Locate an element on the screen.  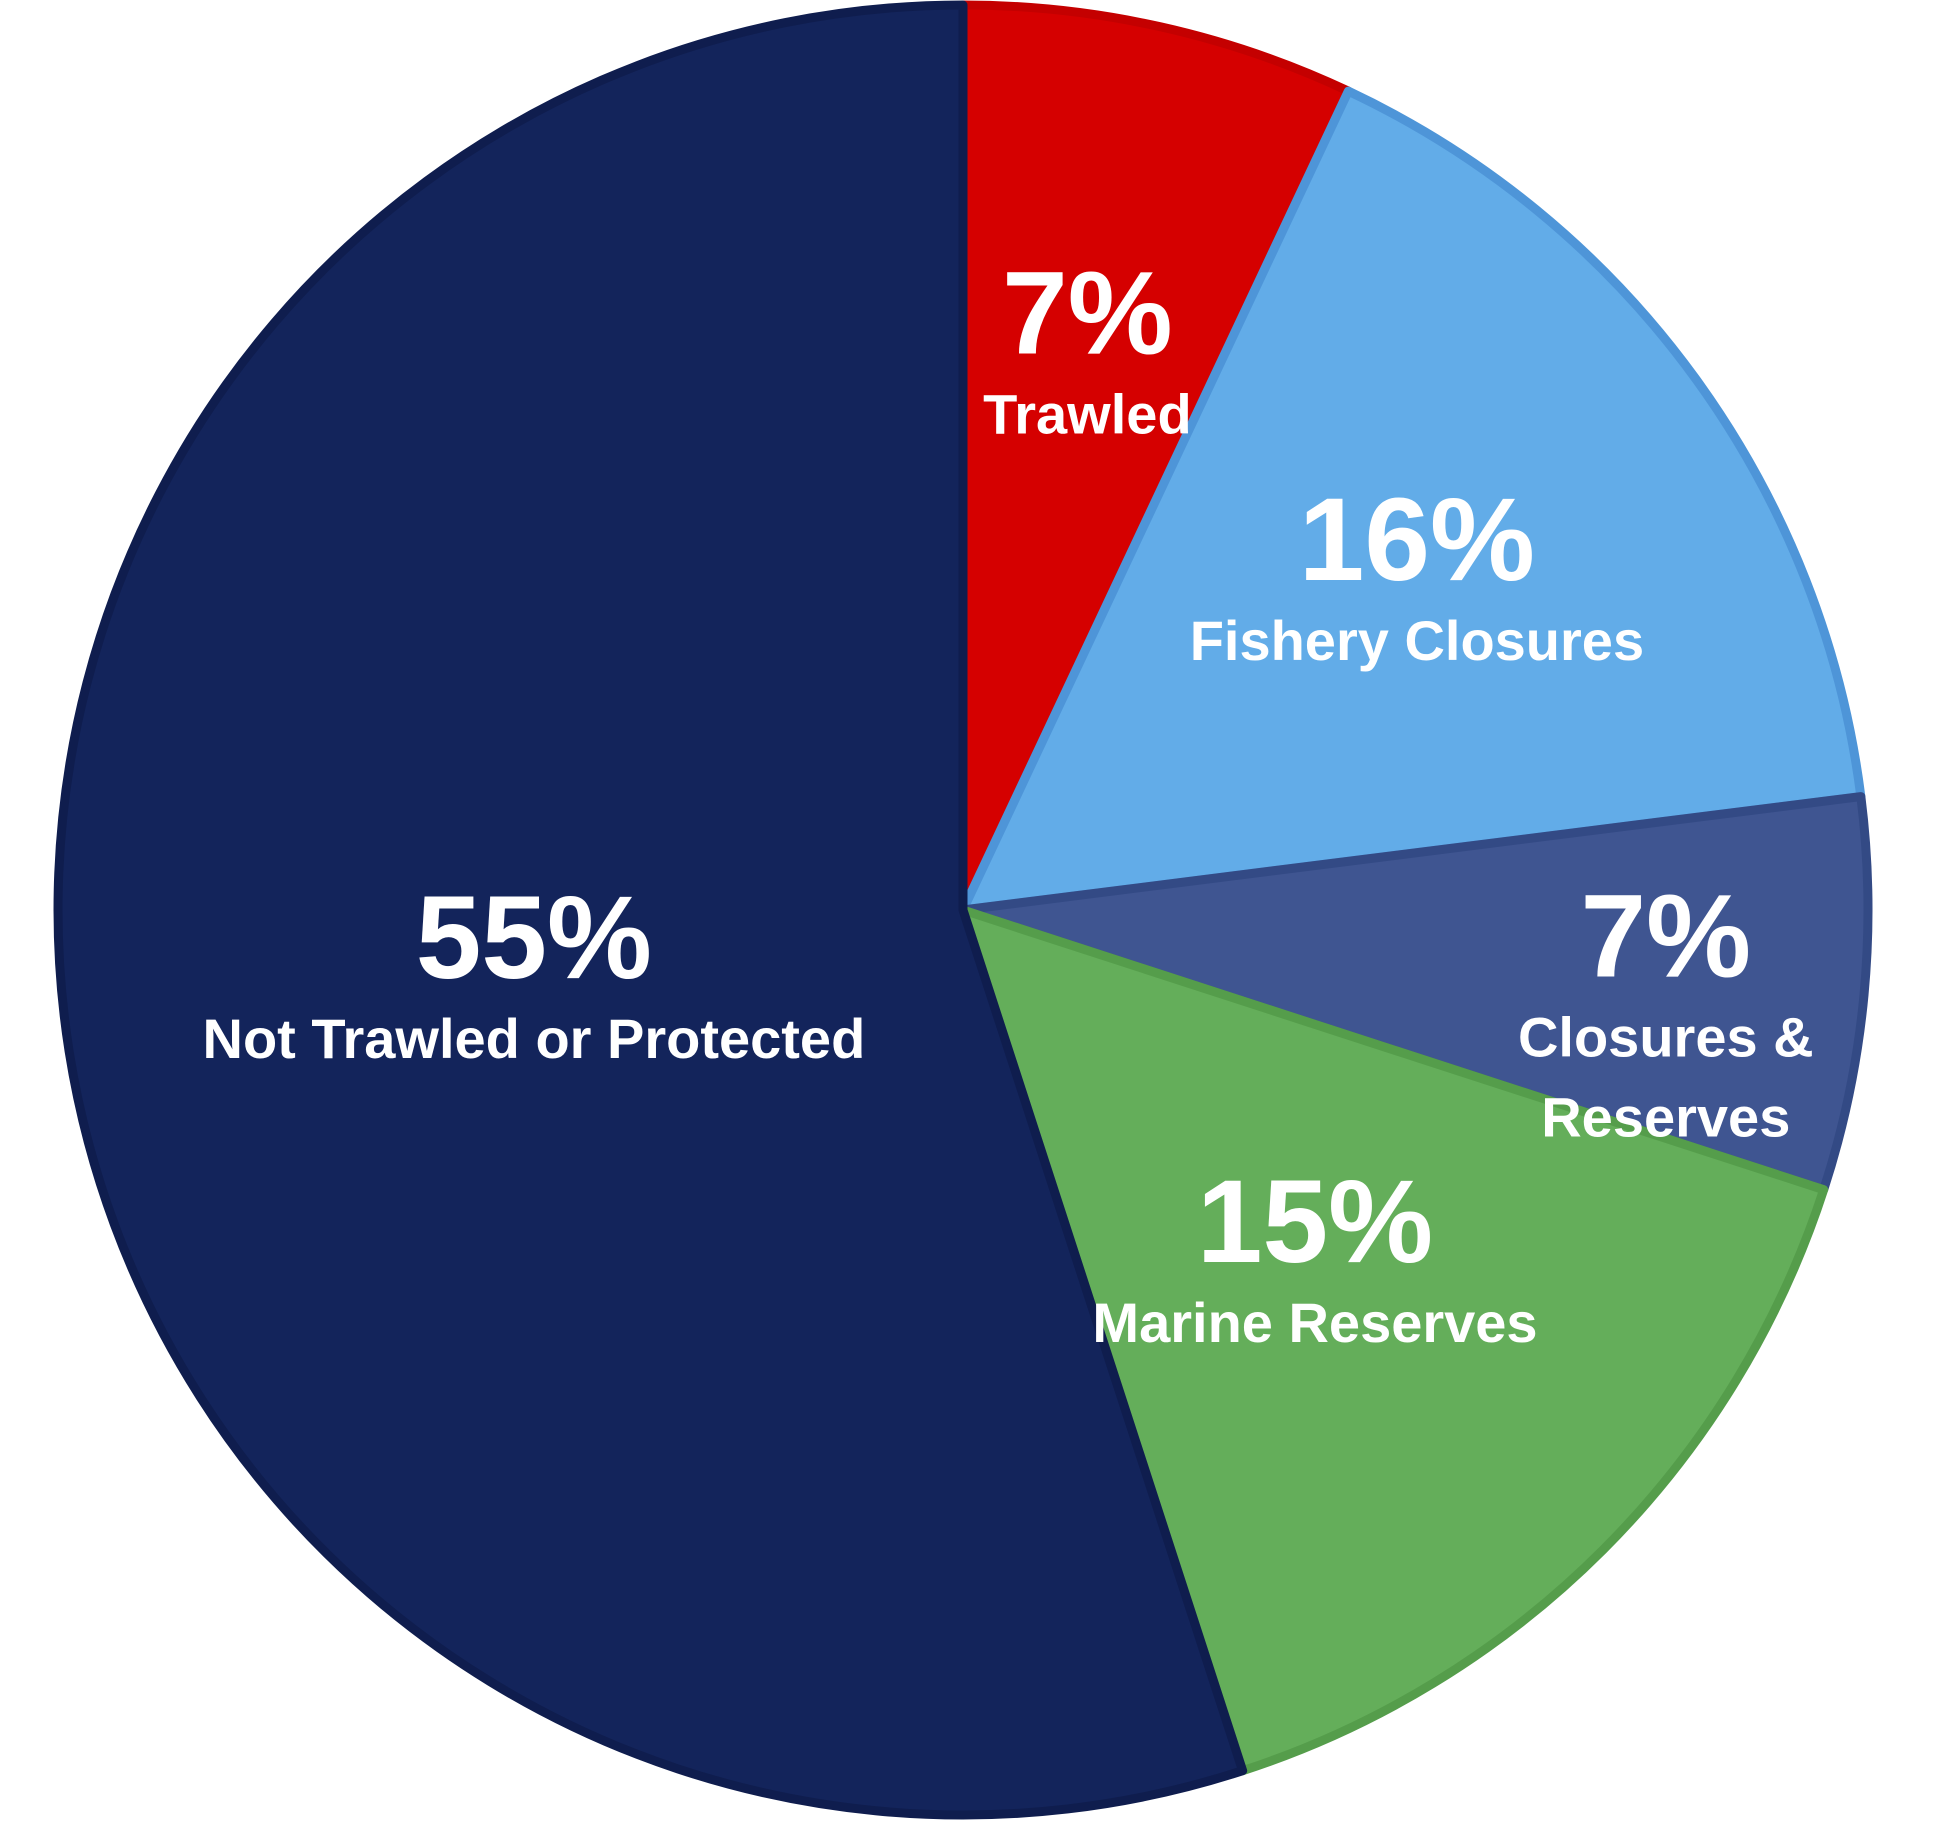
slice-value-label-trawled: 7% is located at coordinates (1087, 314).